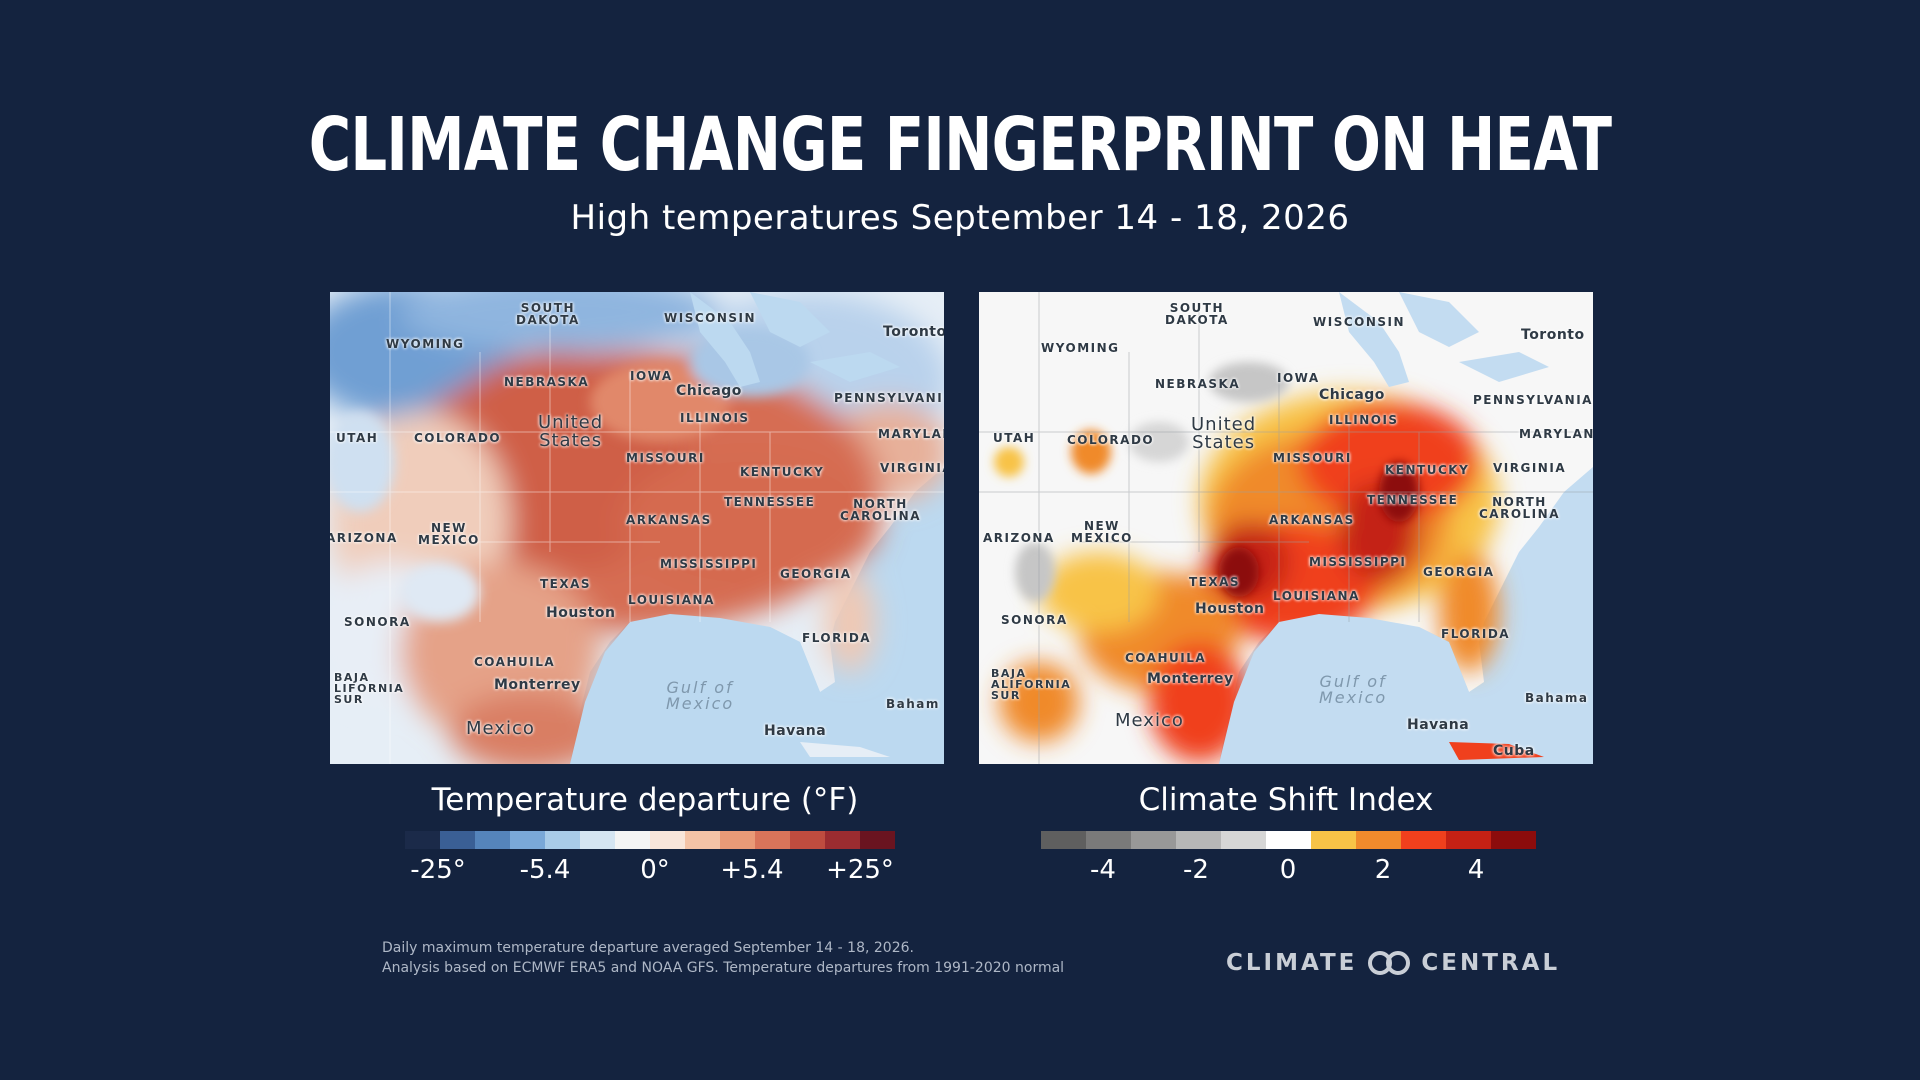 This screenshot has height=1080, width=1920. What do you see at coordinates (911, 434) in the screenshot?
I see `label-maryland: MARYLAN` at bounding box center [911, 434].